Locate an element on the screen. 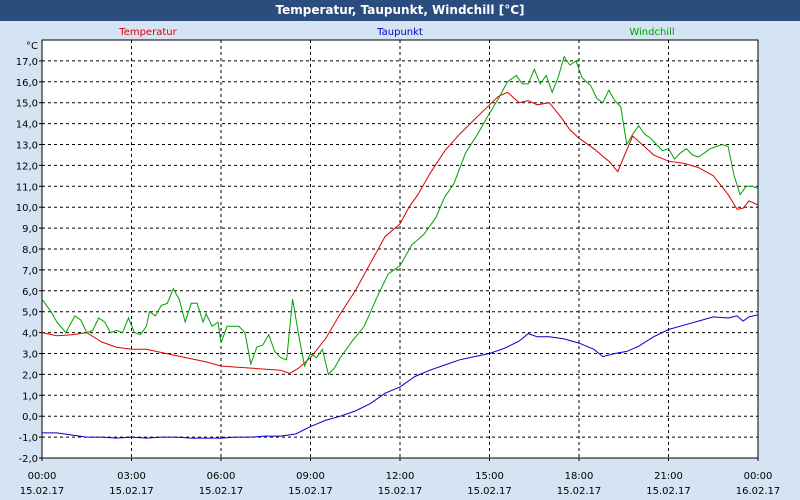 The image size is (800, 500). y-tick-label: 15,0 is located at coordinates (27, 104).